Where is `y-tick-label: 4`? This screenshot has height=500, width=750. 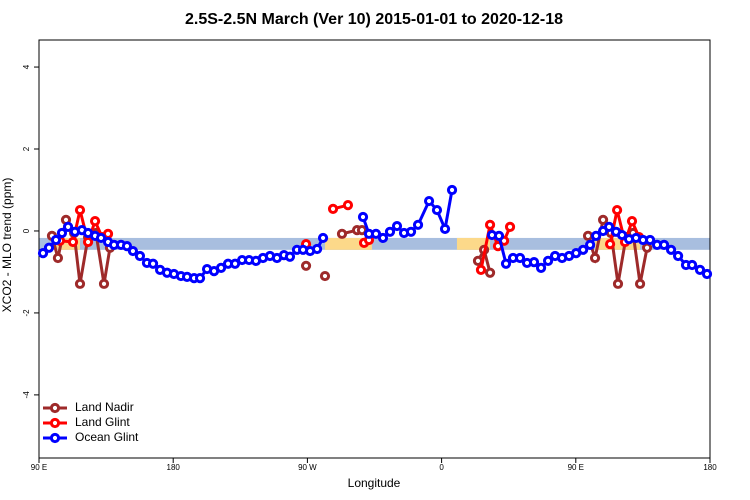 y-tick-label: 4 is located at coordinates (26, 66).